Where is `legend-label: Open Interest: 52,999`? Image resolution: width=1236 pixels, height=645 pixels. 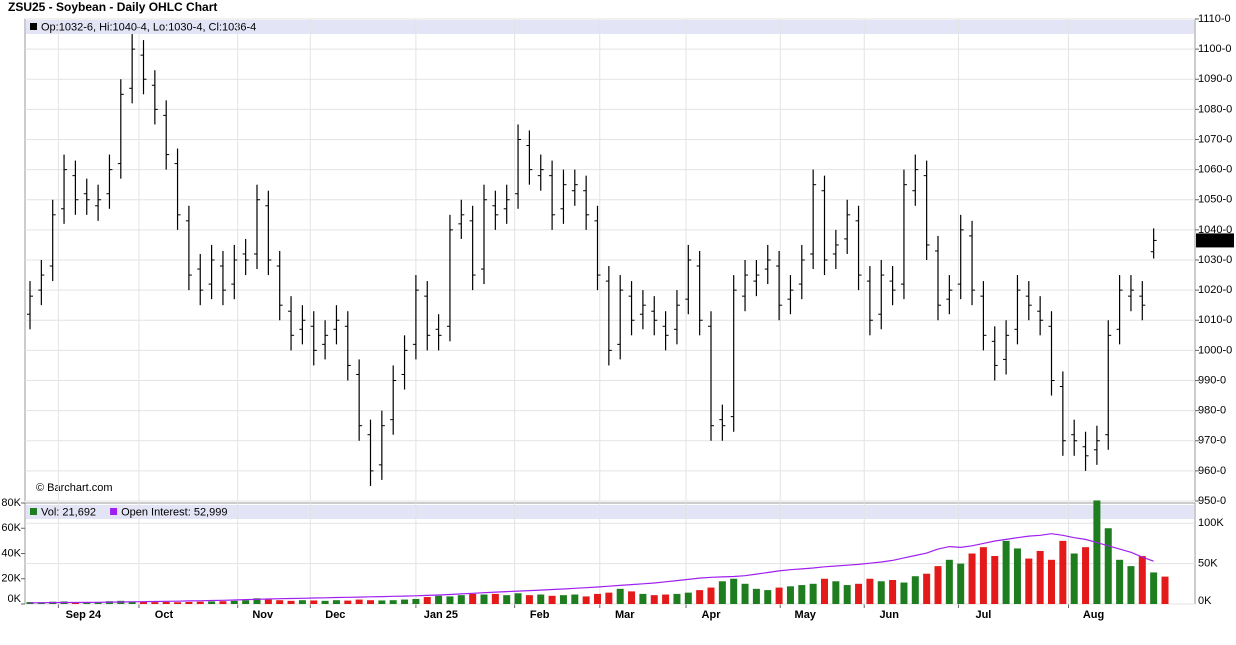
legend-label: Open Interest: 52,999 is located at coordinates (174, 512).